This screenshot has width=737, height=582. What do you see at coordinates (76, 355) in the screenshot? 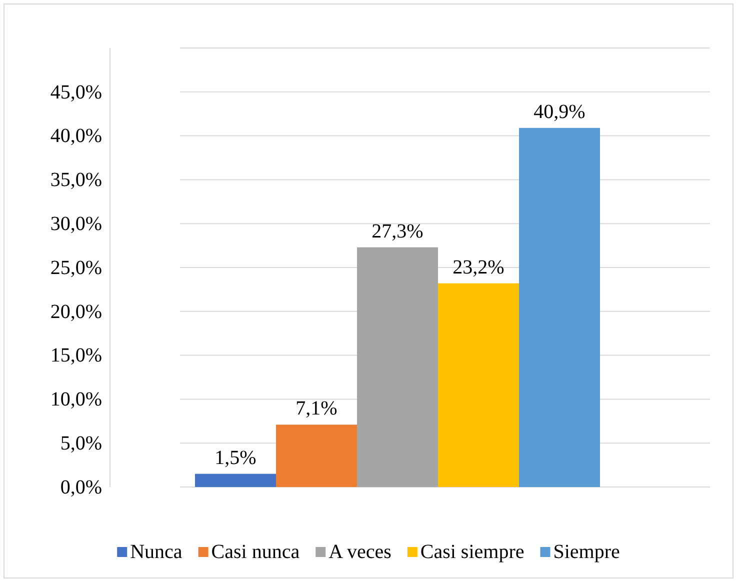
I see `y-tick-label: 15,0%` at bounding box center [76, 355].